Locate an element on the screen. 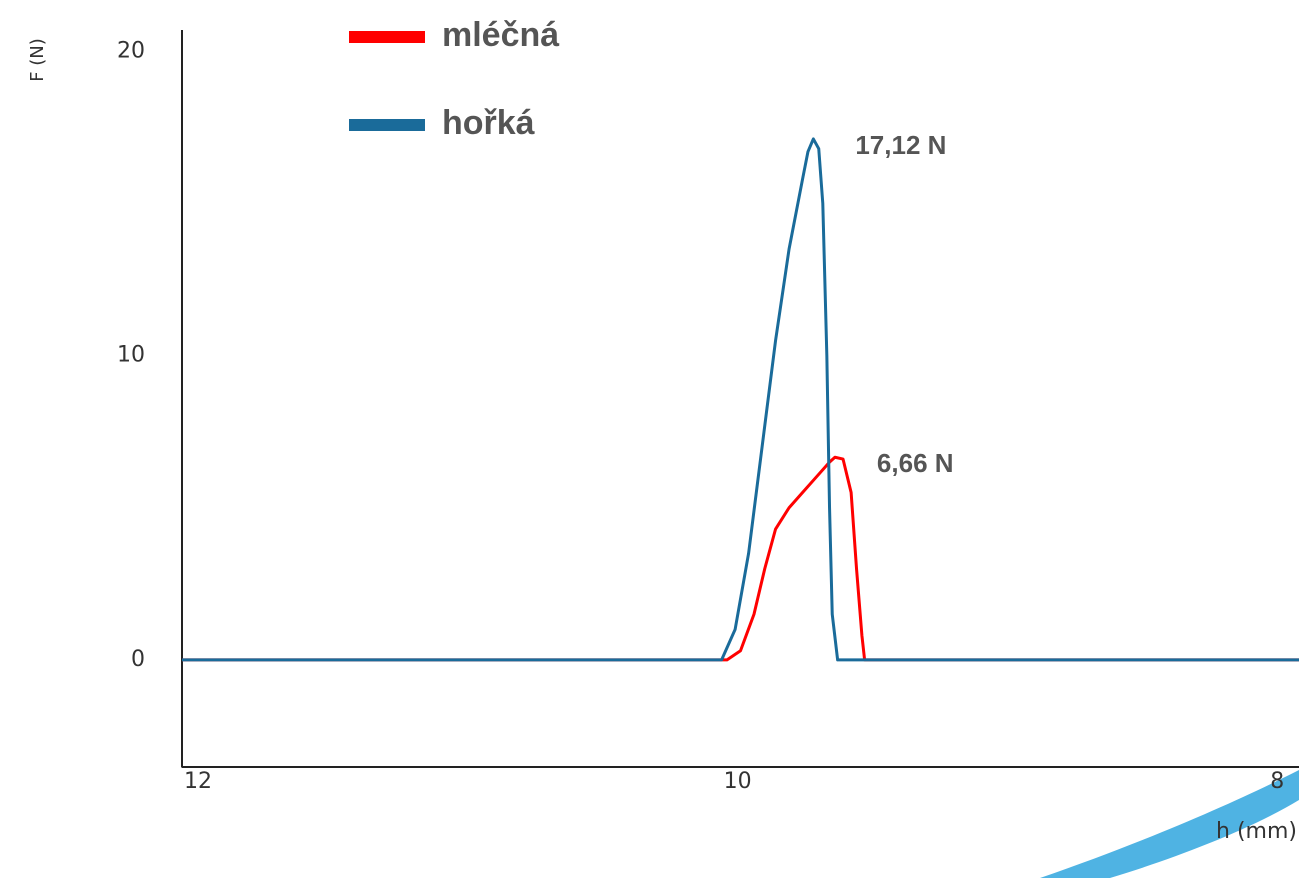 The height and width of the screenshot is (878, 1299). legend-label: hořká is located at coordinates (488, 123).